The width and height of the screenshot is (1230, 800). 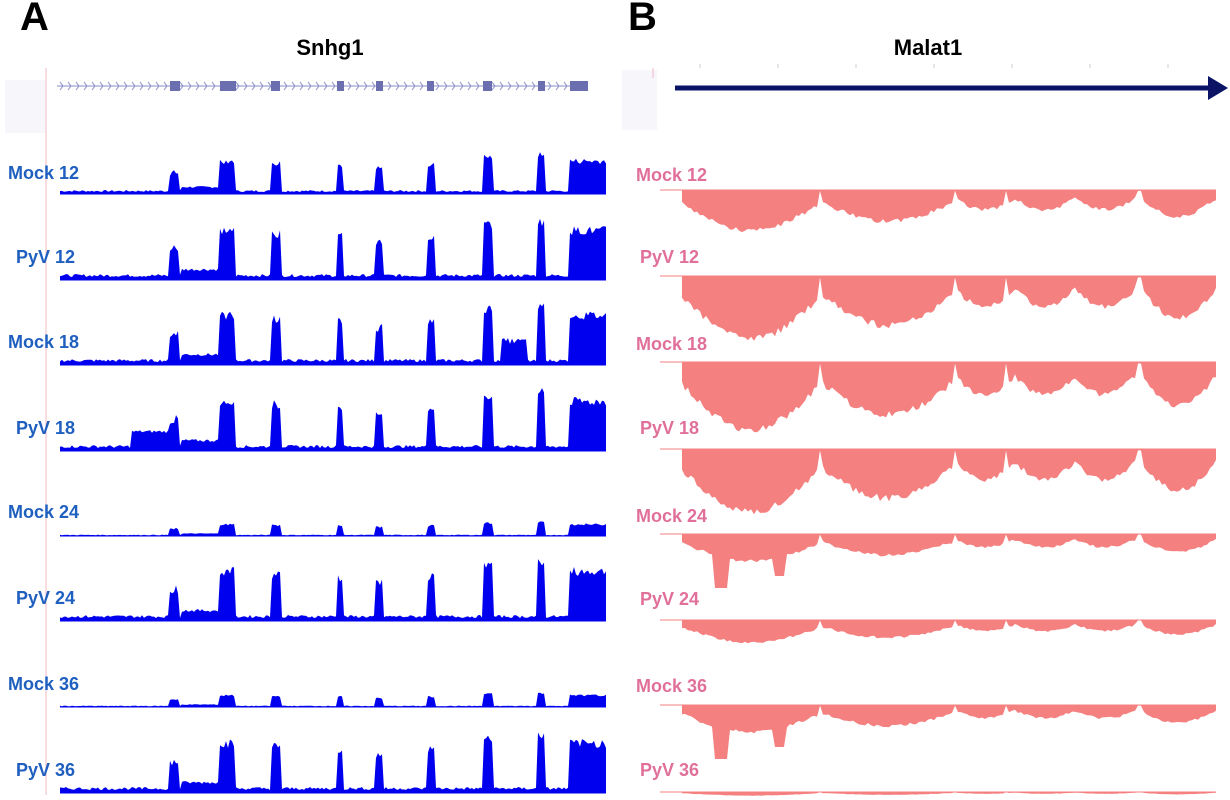 What do you see at coordinates (329, 47) in the screenshot?
I see `gene-snhg1-title: Snhg1` at bounding box center [329, 47].